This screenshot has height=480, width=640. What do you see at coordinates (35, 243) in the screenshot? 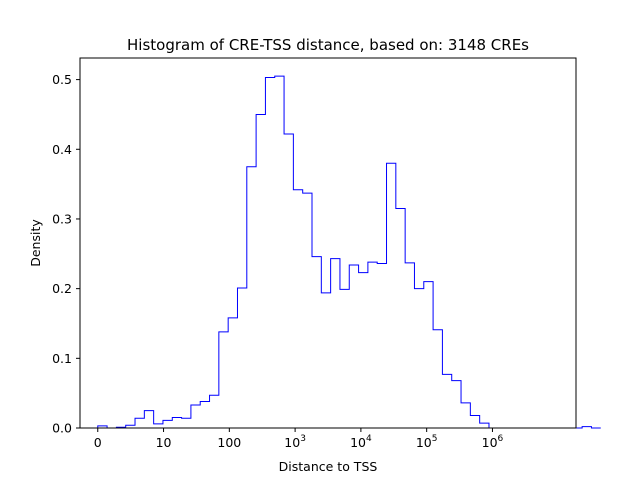
I see `y-axis-label: Density` at bounding box center [35, 243].